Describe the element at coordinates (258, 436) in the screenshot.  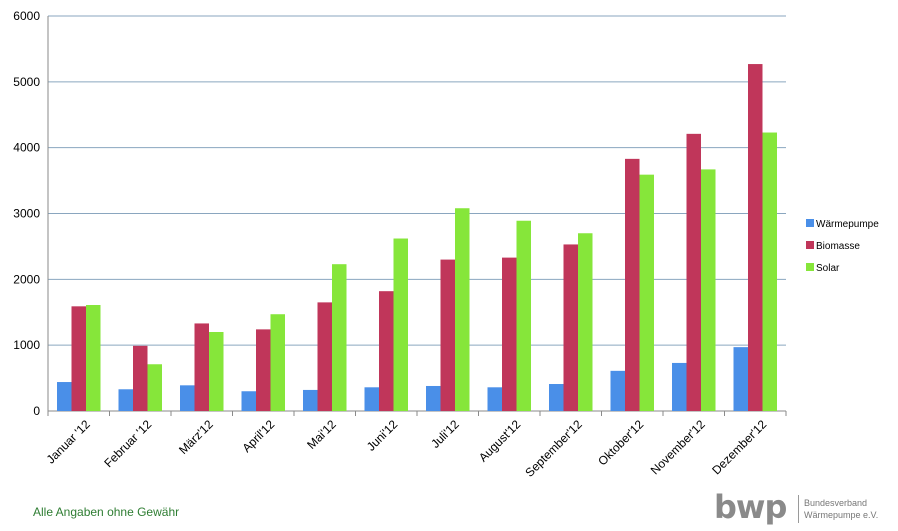
I see `x-tick-label: April'12` at that location.